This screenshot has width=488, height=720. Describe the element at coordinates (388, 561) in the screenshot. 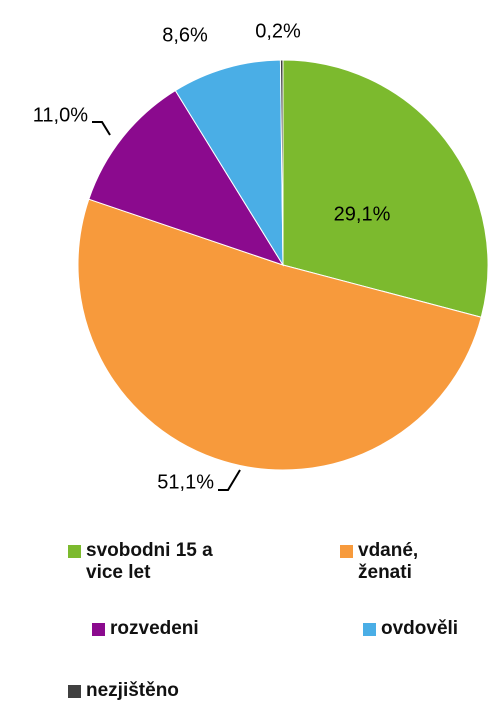

I see `legend-label: vdané, ženati` at that location.